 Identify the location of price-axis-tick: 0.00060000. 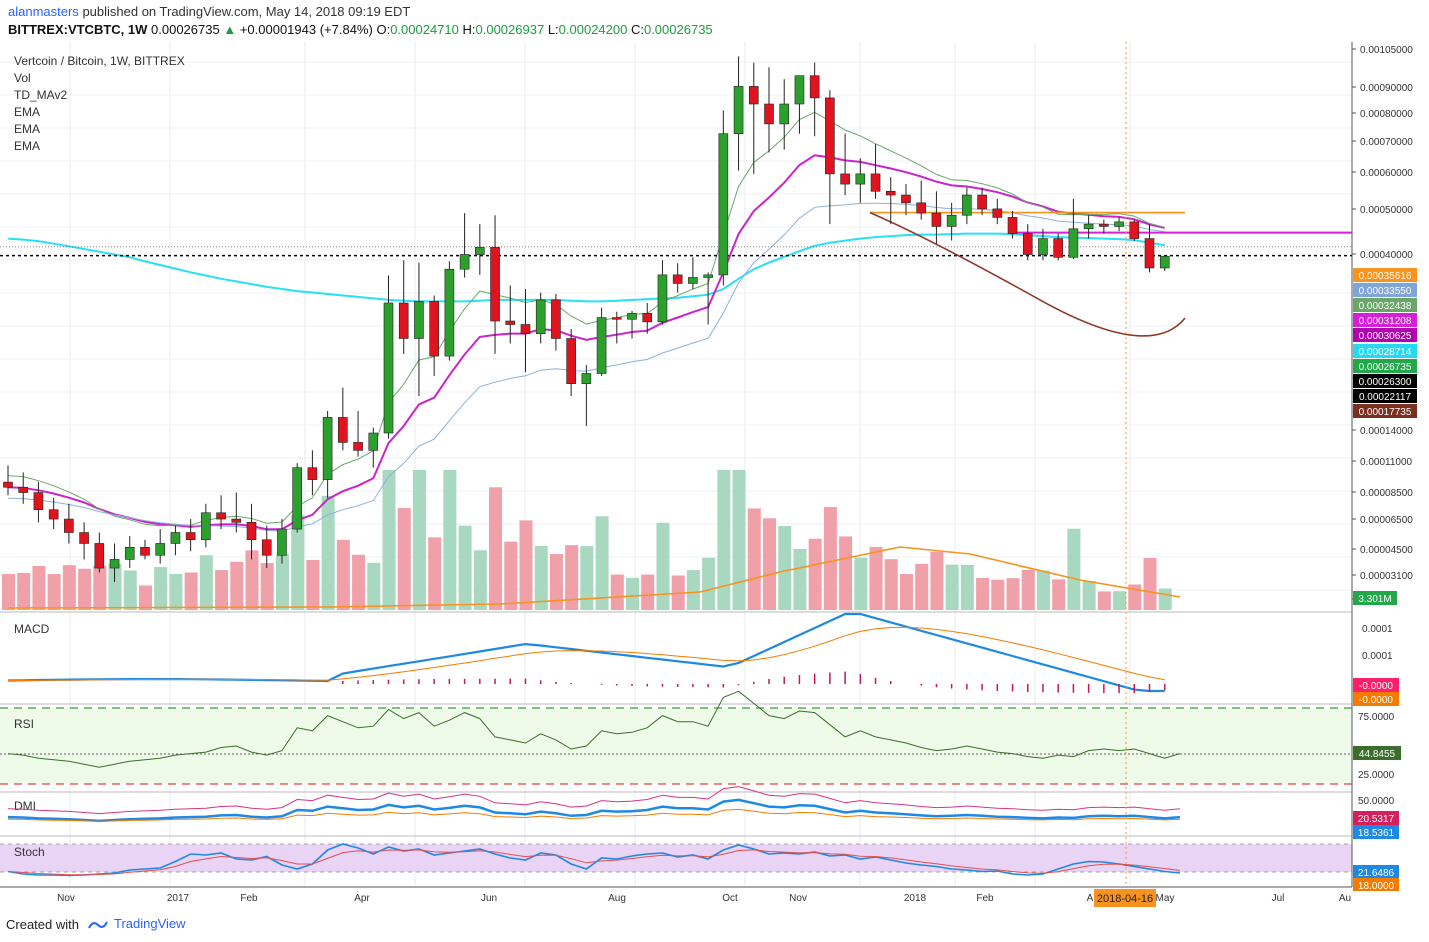
(1386, 173).